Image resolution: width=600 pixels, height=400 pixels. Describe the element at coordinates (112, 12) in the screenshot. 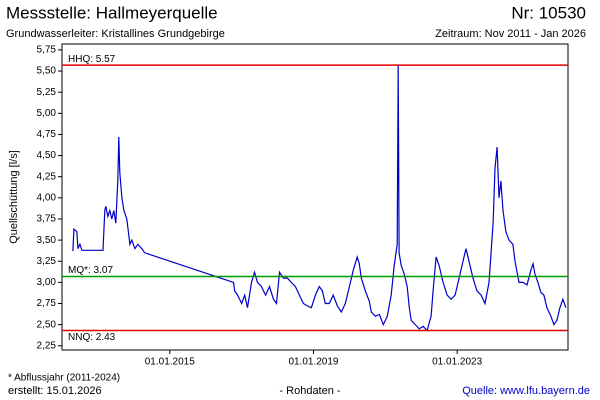

I see `chart-title: Messstelle: Hallmeyerquelle` at that location.